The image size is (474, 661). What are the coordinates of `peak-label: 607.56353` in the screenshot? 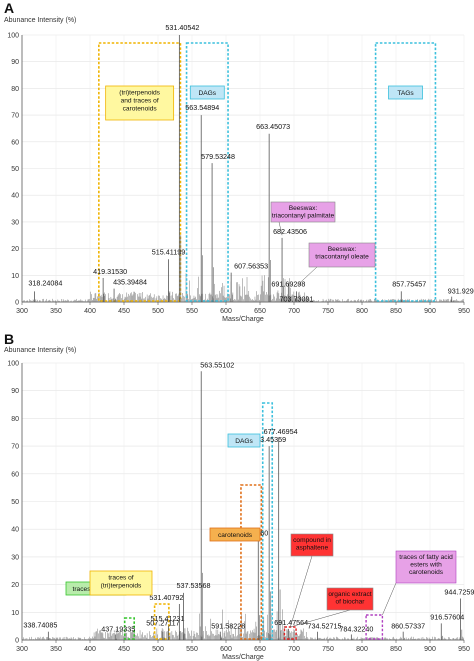 It's located at (251, 266).